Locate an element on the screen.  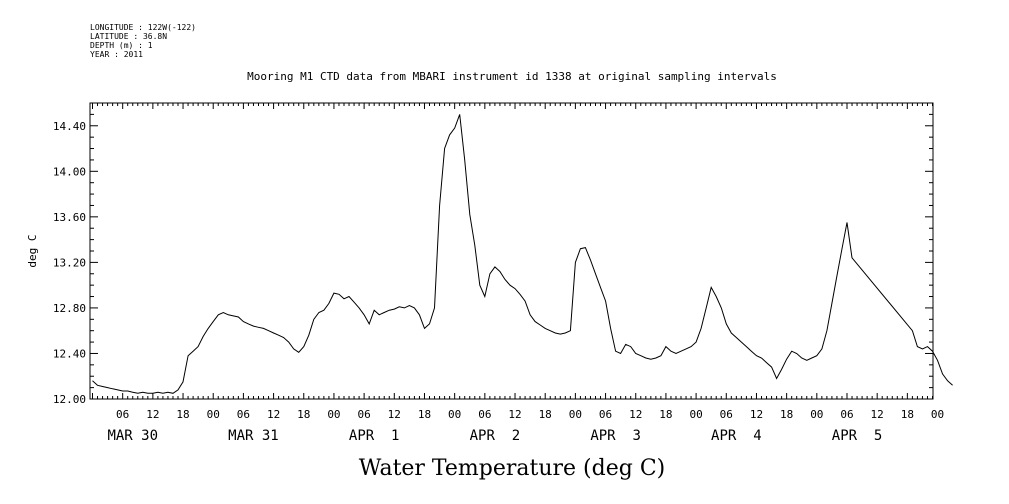
day-label: APR 4 is located at coordinates (736, 436).